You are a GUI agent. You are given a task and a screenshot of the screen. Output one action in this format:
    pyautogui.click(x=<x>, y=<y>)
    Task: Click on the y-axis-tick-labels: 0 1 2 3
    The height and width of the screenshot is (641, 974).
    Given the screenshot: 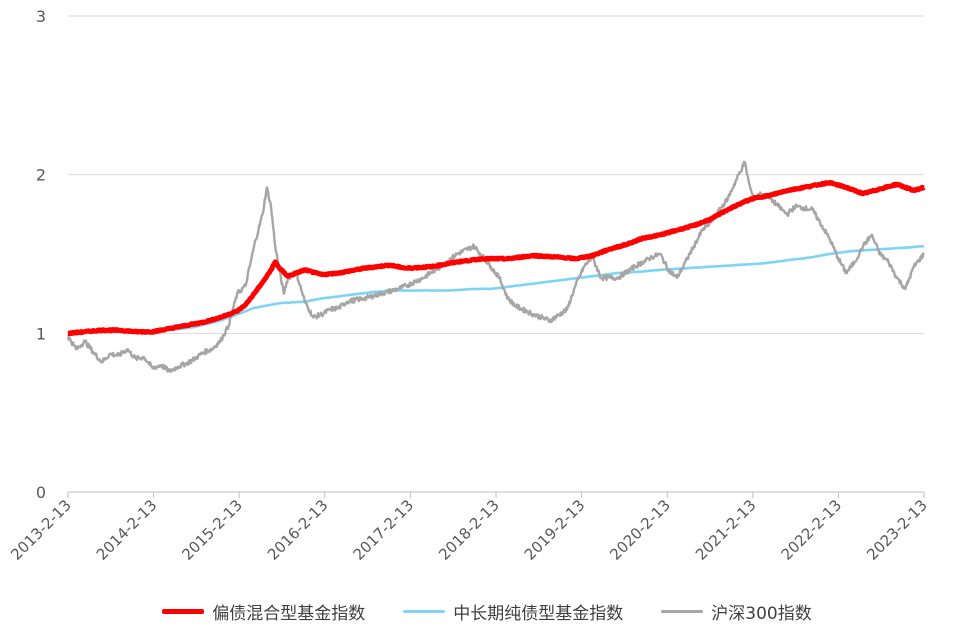 What is the action you would take?
    pyautogui.click(x=41, y=254)
    